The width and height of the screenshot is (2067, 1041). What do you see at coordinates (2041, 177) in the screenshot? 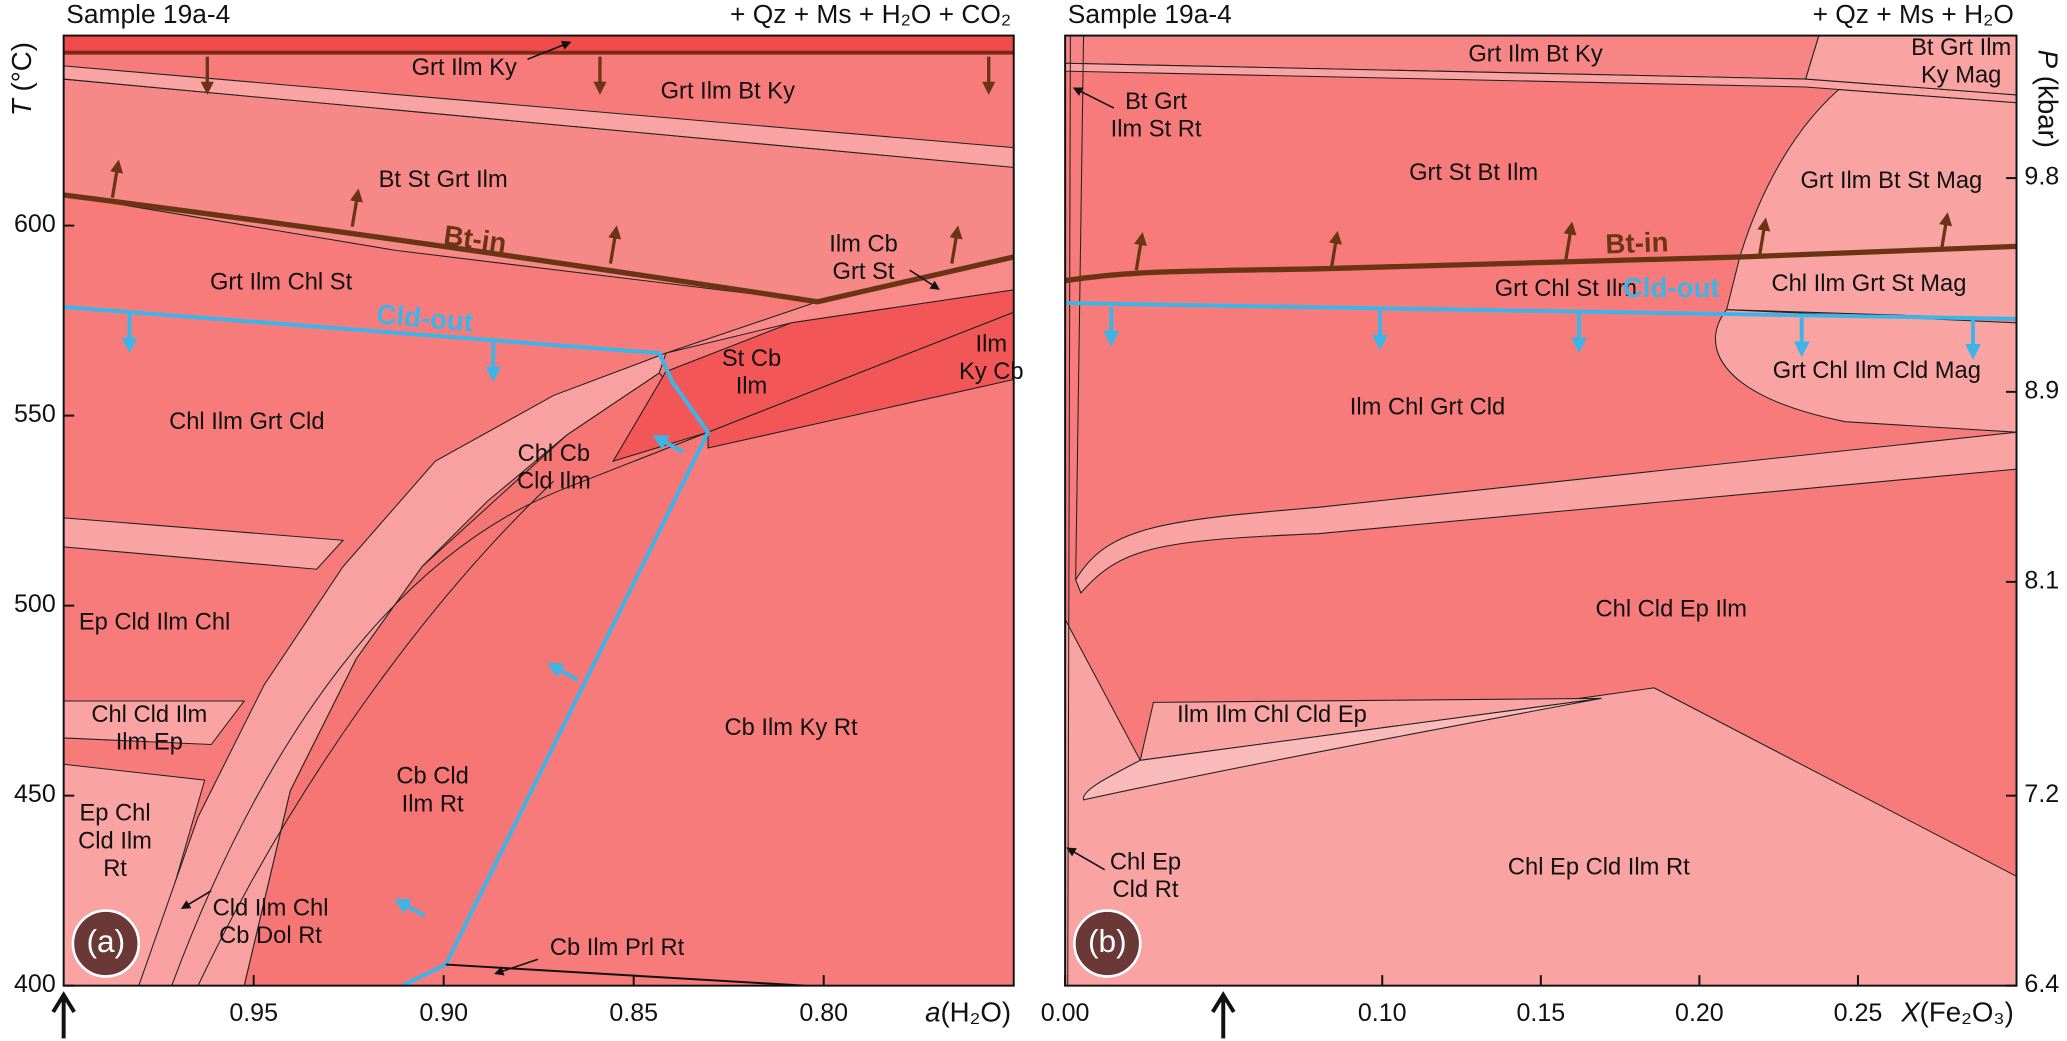
I see `y-tick-label: 9.8` at bounding box center [2041, 177].